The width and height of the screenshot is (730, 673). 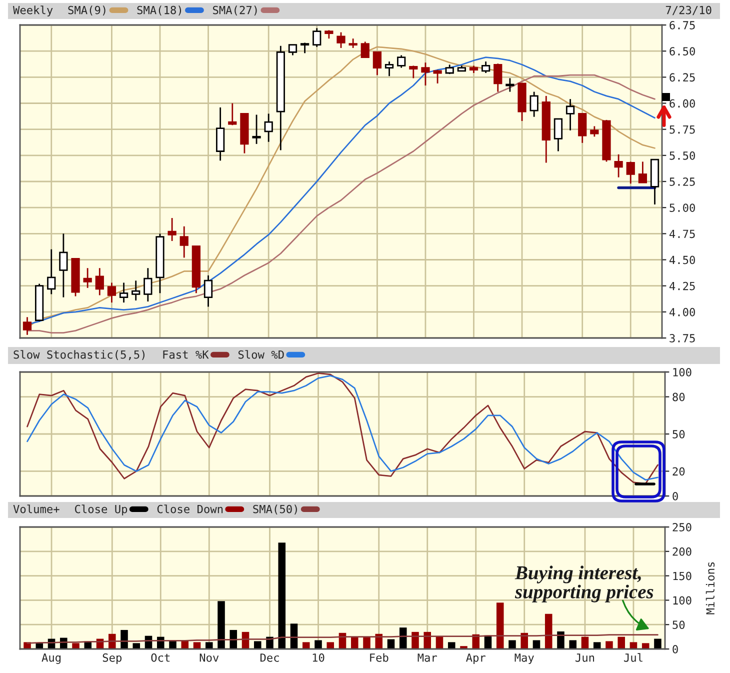 I want to click on annotation: Buying interest, supporting prices, so click(x=584, y=584).